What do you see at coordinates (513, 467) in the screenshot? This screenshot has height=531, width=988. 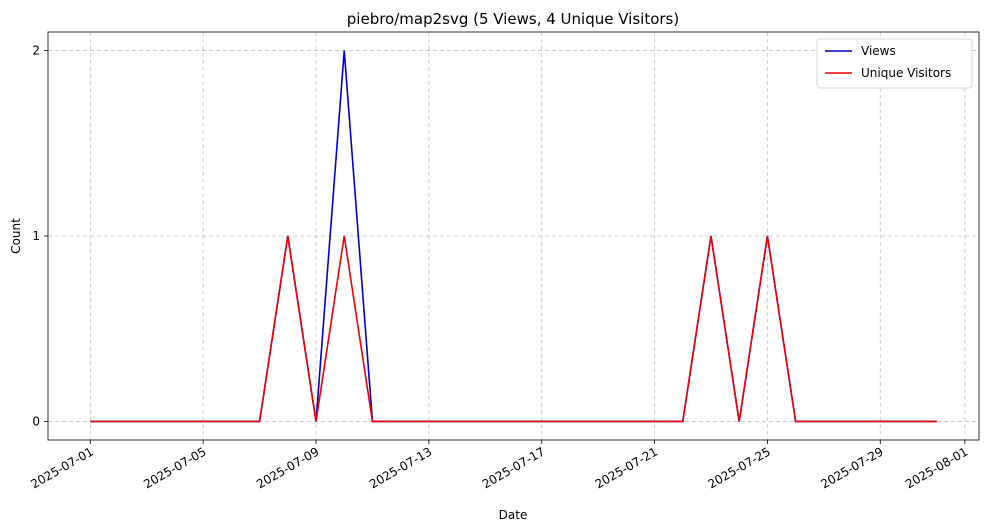 I see `x-tick-label: 2025-07-17` at bounding box center [513, 467].